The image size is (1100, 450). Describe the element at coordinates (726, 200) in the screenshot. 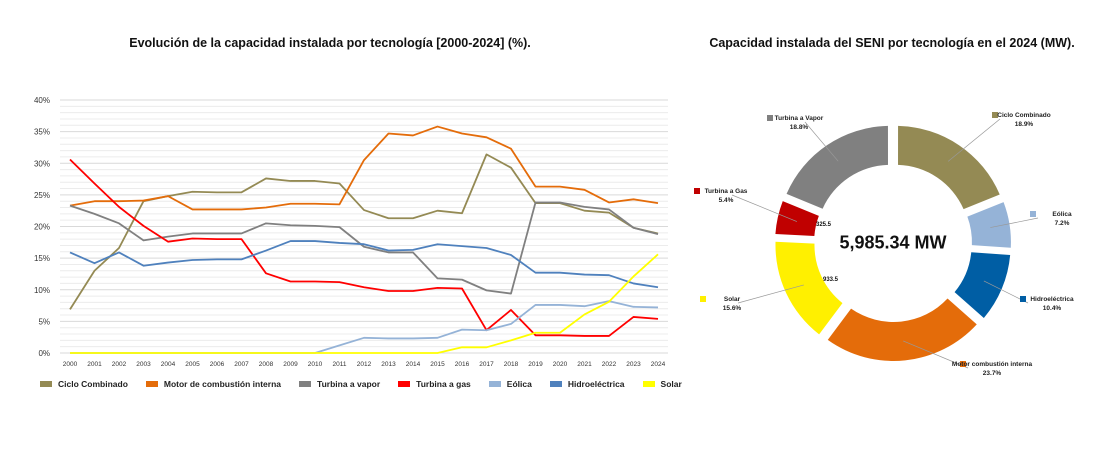

I see `slice-percent-label: 5.4%` at that location.